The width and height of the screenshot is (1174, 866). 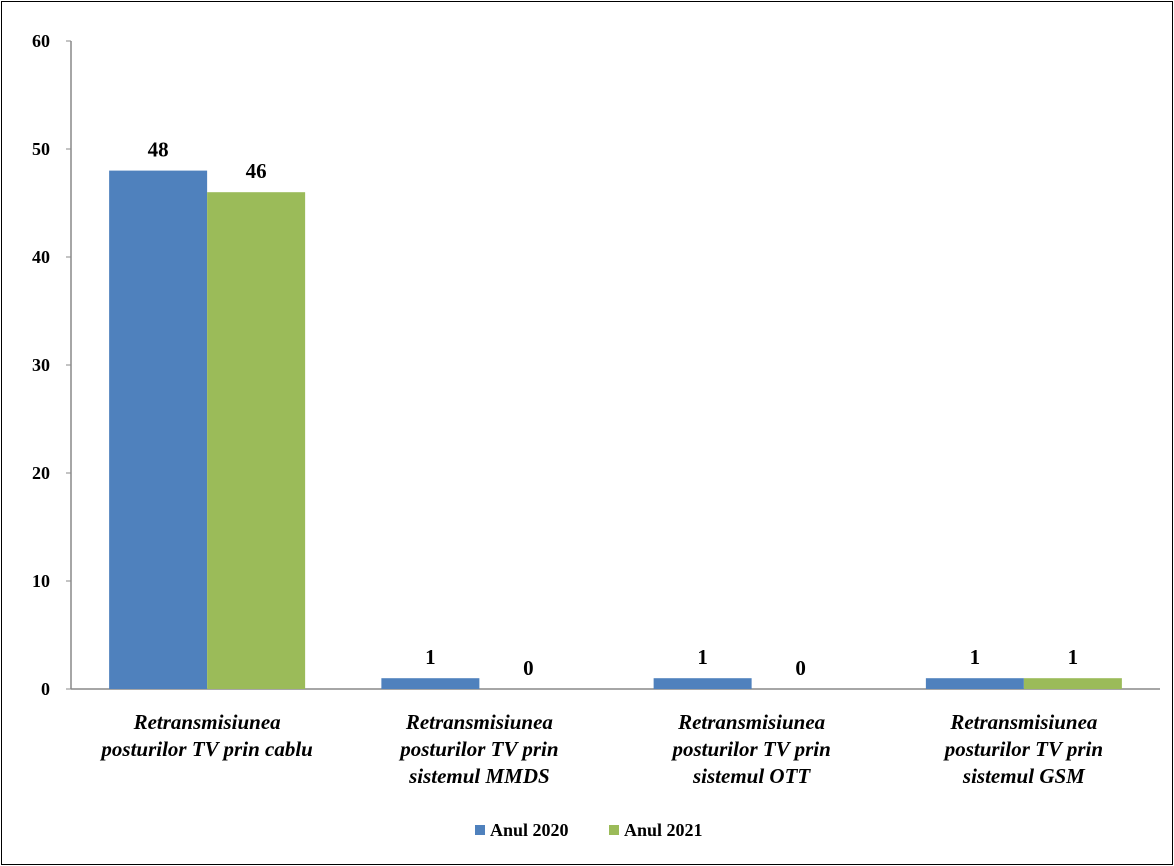 What do you see at coordinates (1024, 776) in the screenshot?
I see `category-label: sistemul GSM` at bounding box center [1024, 776].